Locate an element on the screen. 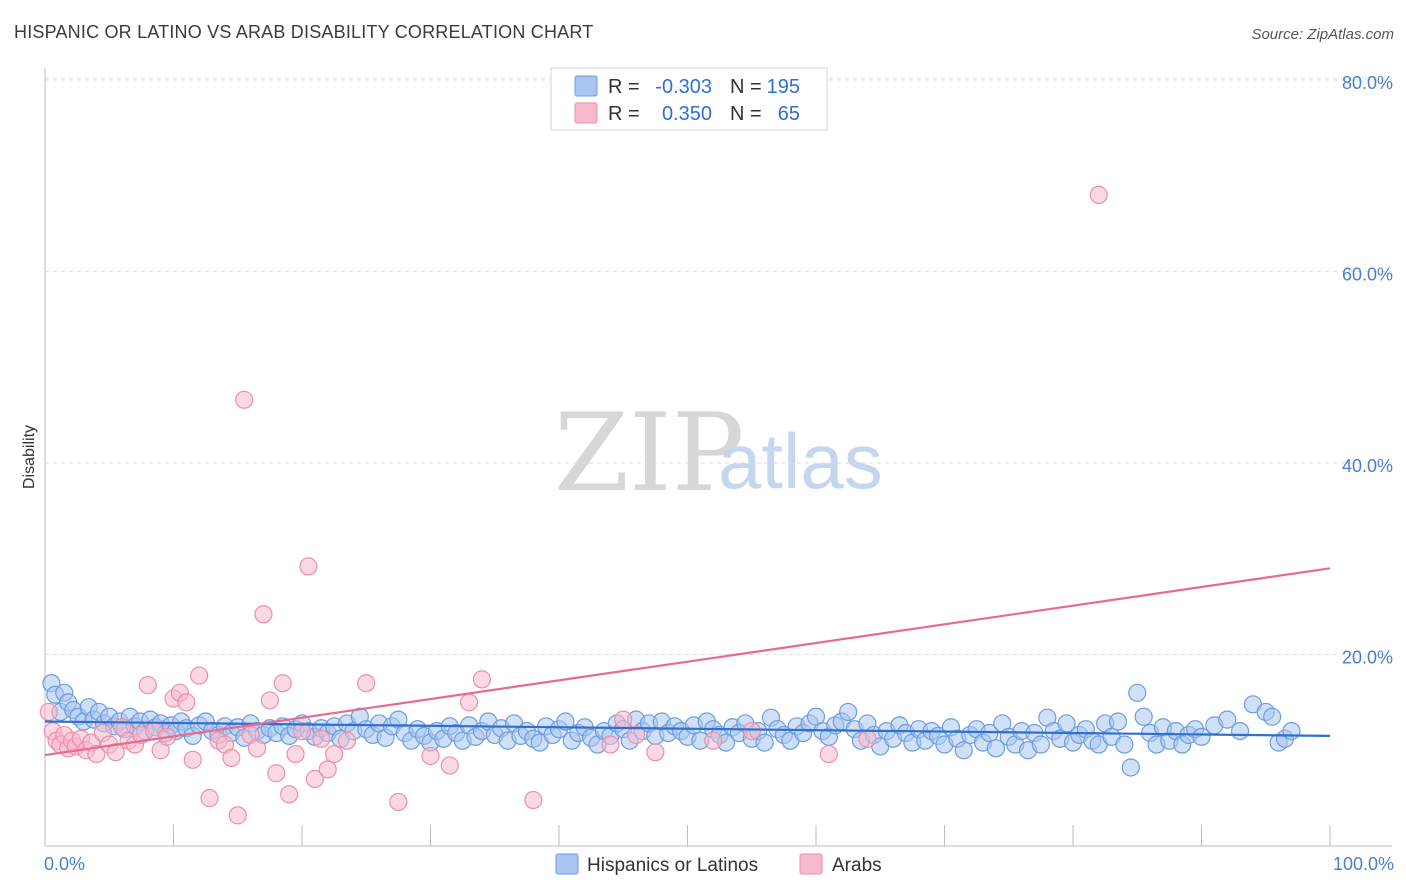 This screenshot has width=1406, height=892. watermark-atlas: atlas is located at coordinates (800, 461).